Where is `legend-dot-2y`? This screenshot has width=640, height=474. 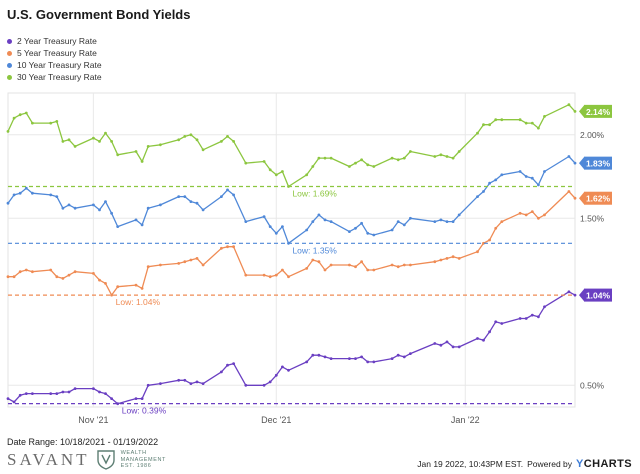 legend-dot-2y is located at coordinates (9, 41).